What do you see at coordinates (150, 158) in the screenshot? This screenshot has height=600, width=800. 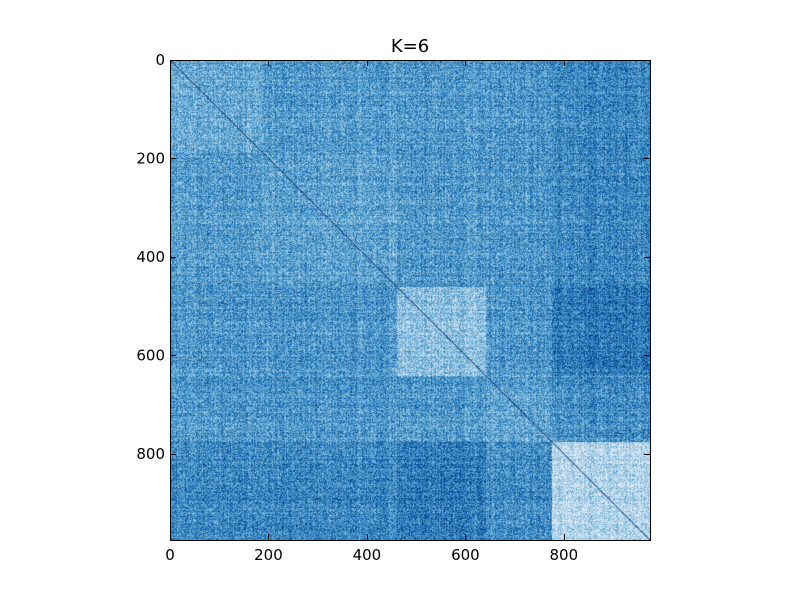 I see `y-tick-label: 200` at bounding box center [150, 158].